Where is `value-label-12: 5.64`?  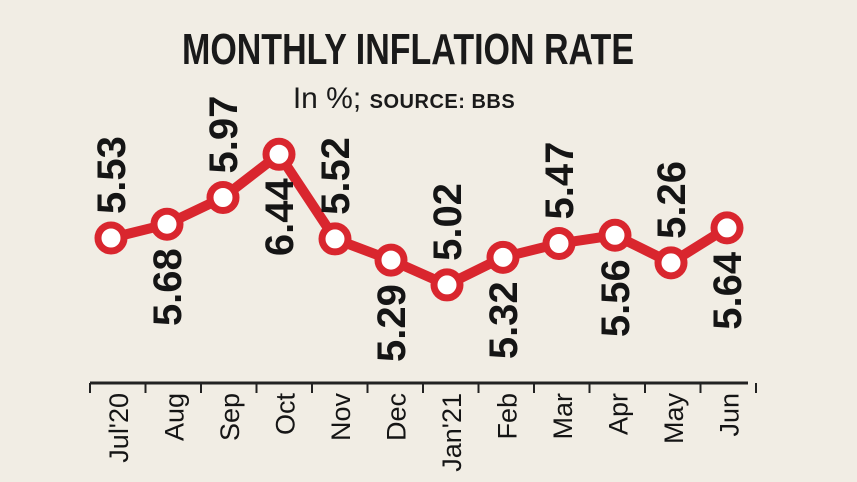
value-label-12: 5.64 is located at coordinates (728, 290).